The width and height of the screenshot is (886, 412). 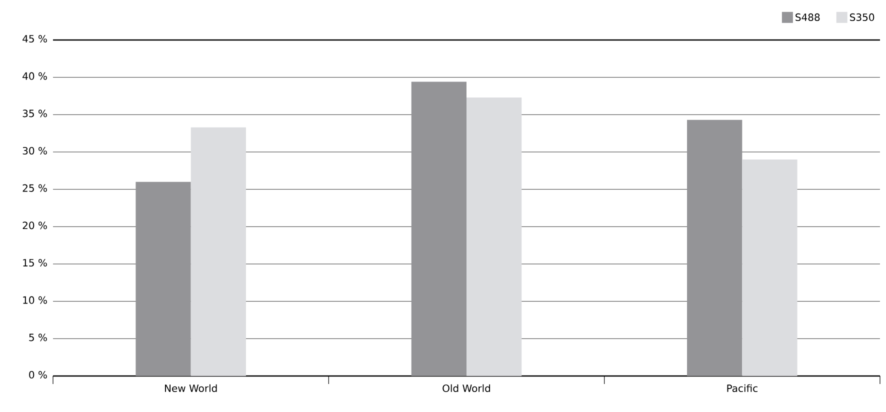 What do you see at coordinates (862, 17) in the screenshot?
I see `legend-label: S350` at bounding box center [862, 17].